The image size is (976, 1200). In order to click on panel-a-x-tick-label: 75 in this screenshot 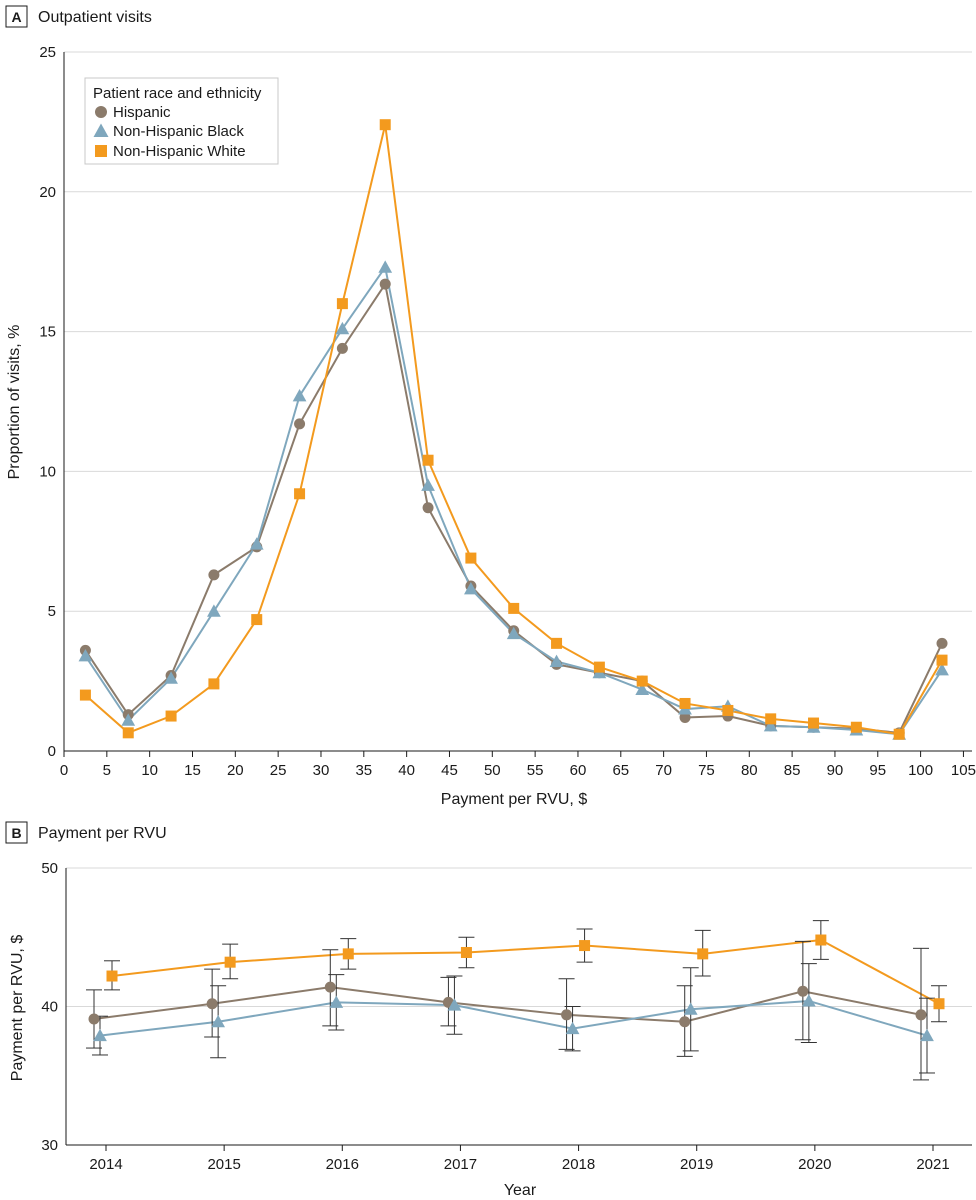, I will do `click(706, 770)`.